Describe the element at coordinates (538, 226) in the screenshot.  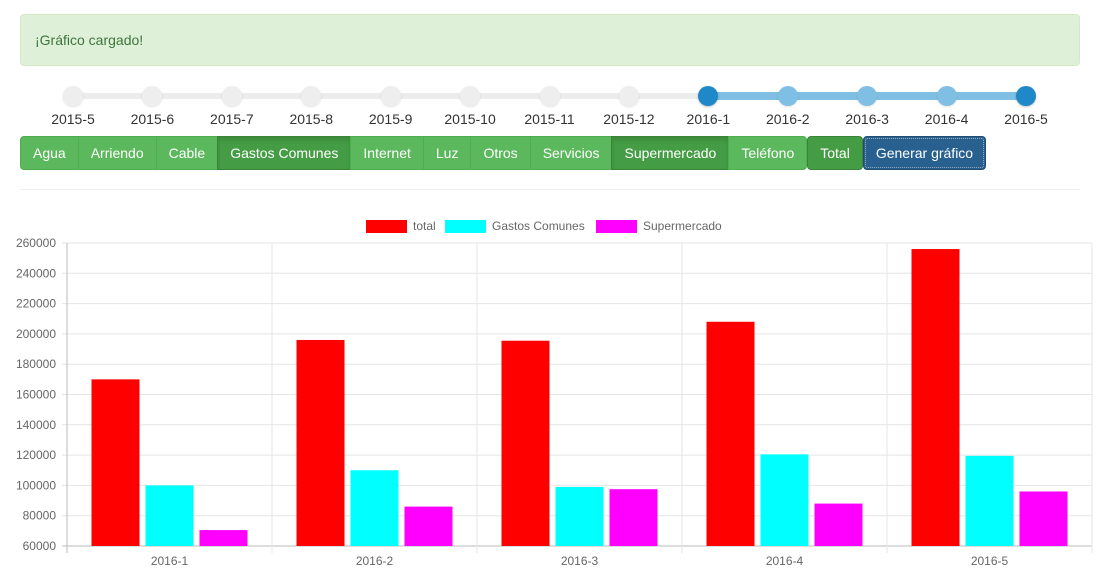
I see `legend-label: Gastos Comunes` at that location.